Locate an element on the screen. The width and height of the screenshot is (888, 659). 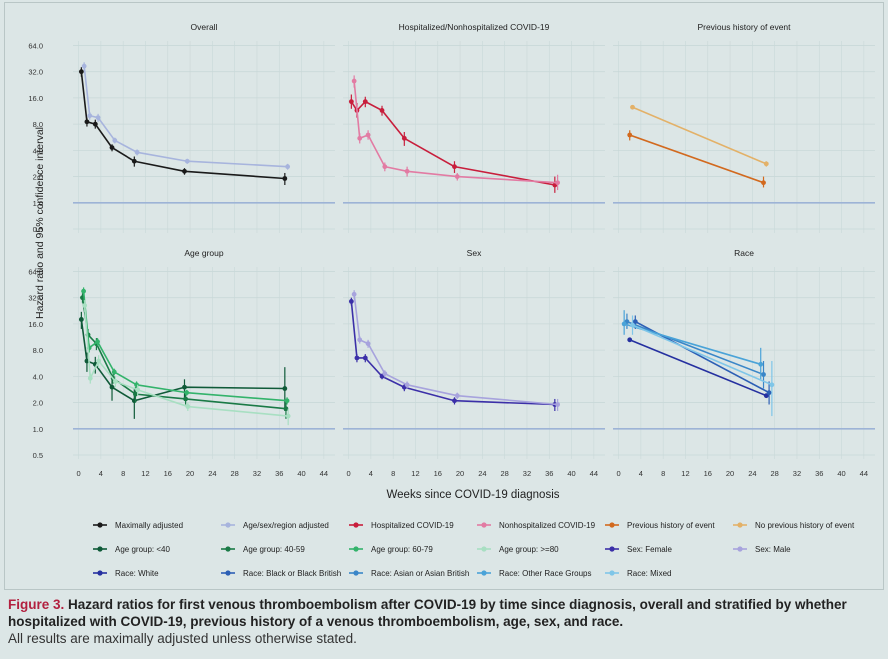
legend-item-previous-history-of-event: Previous history of event is located at coordinates (660, 525).